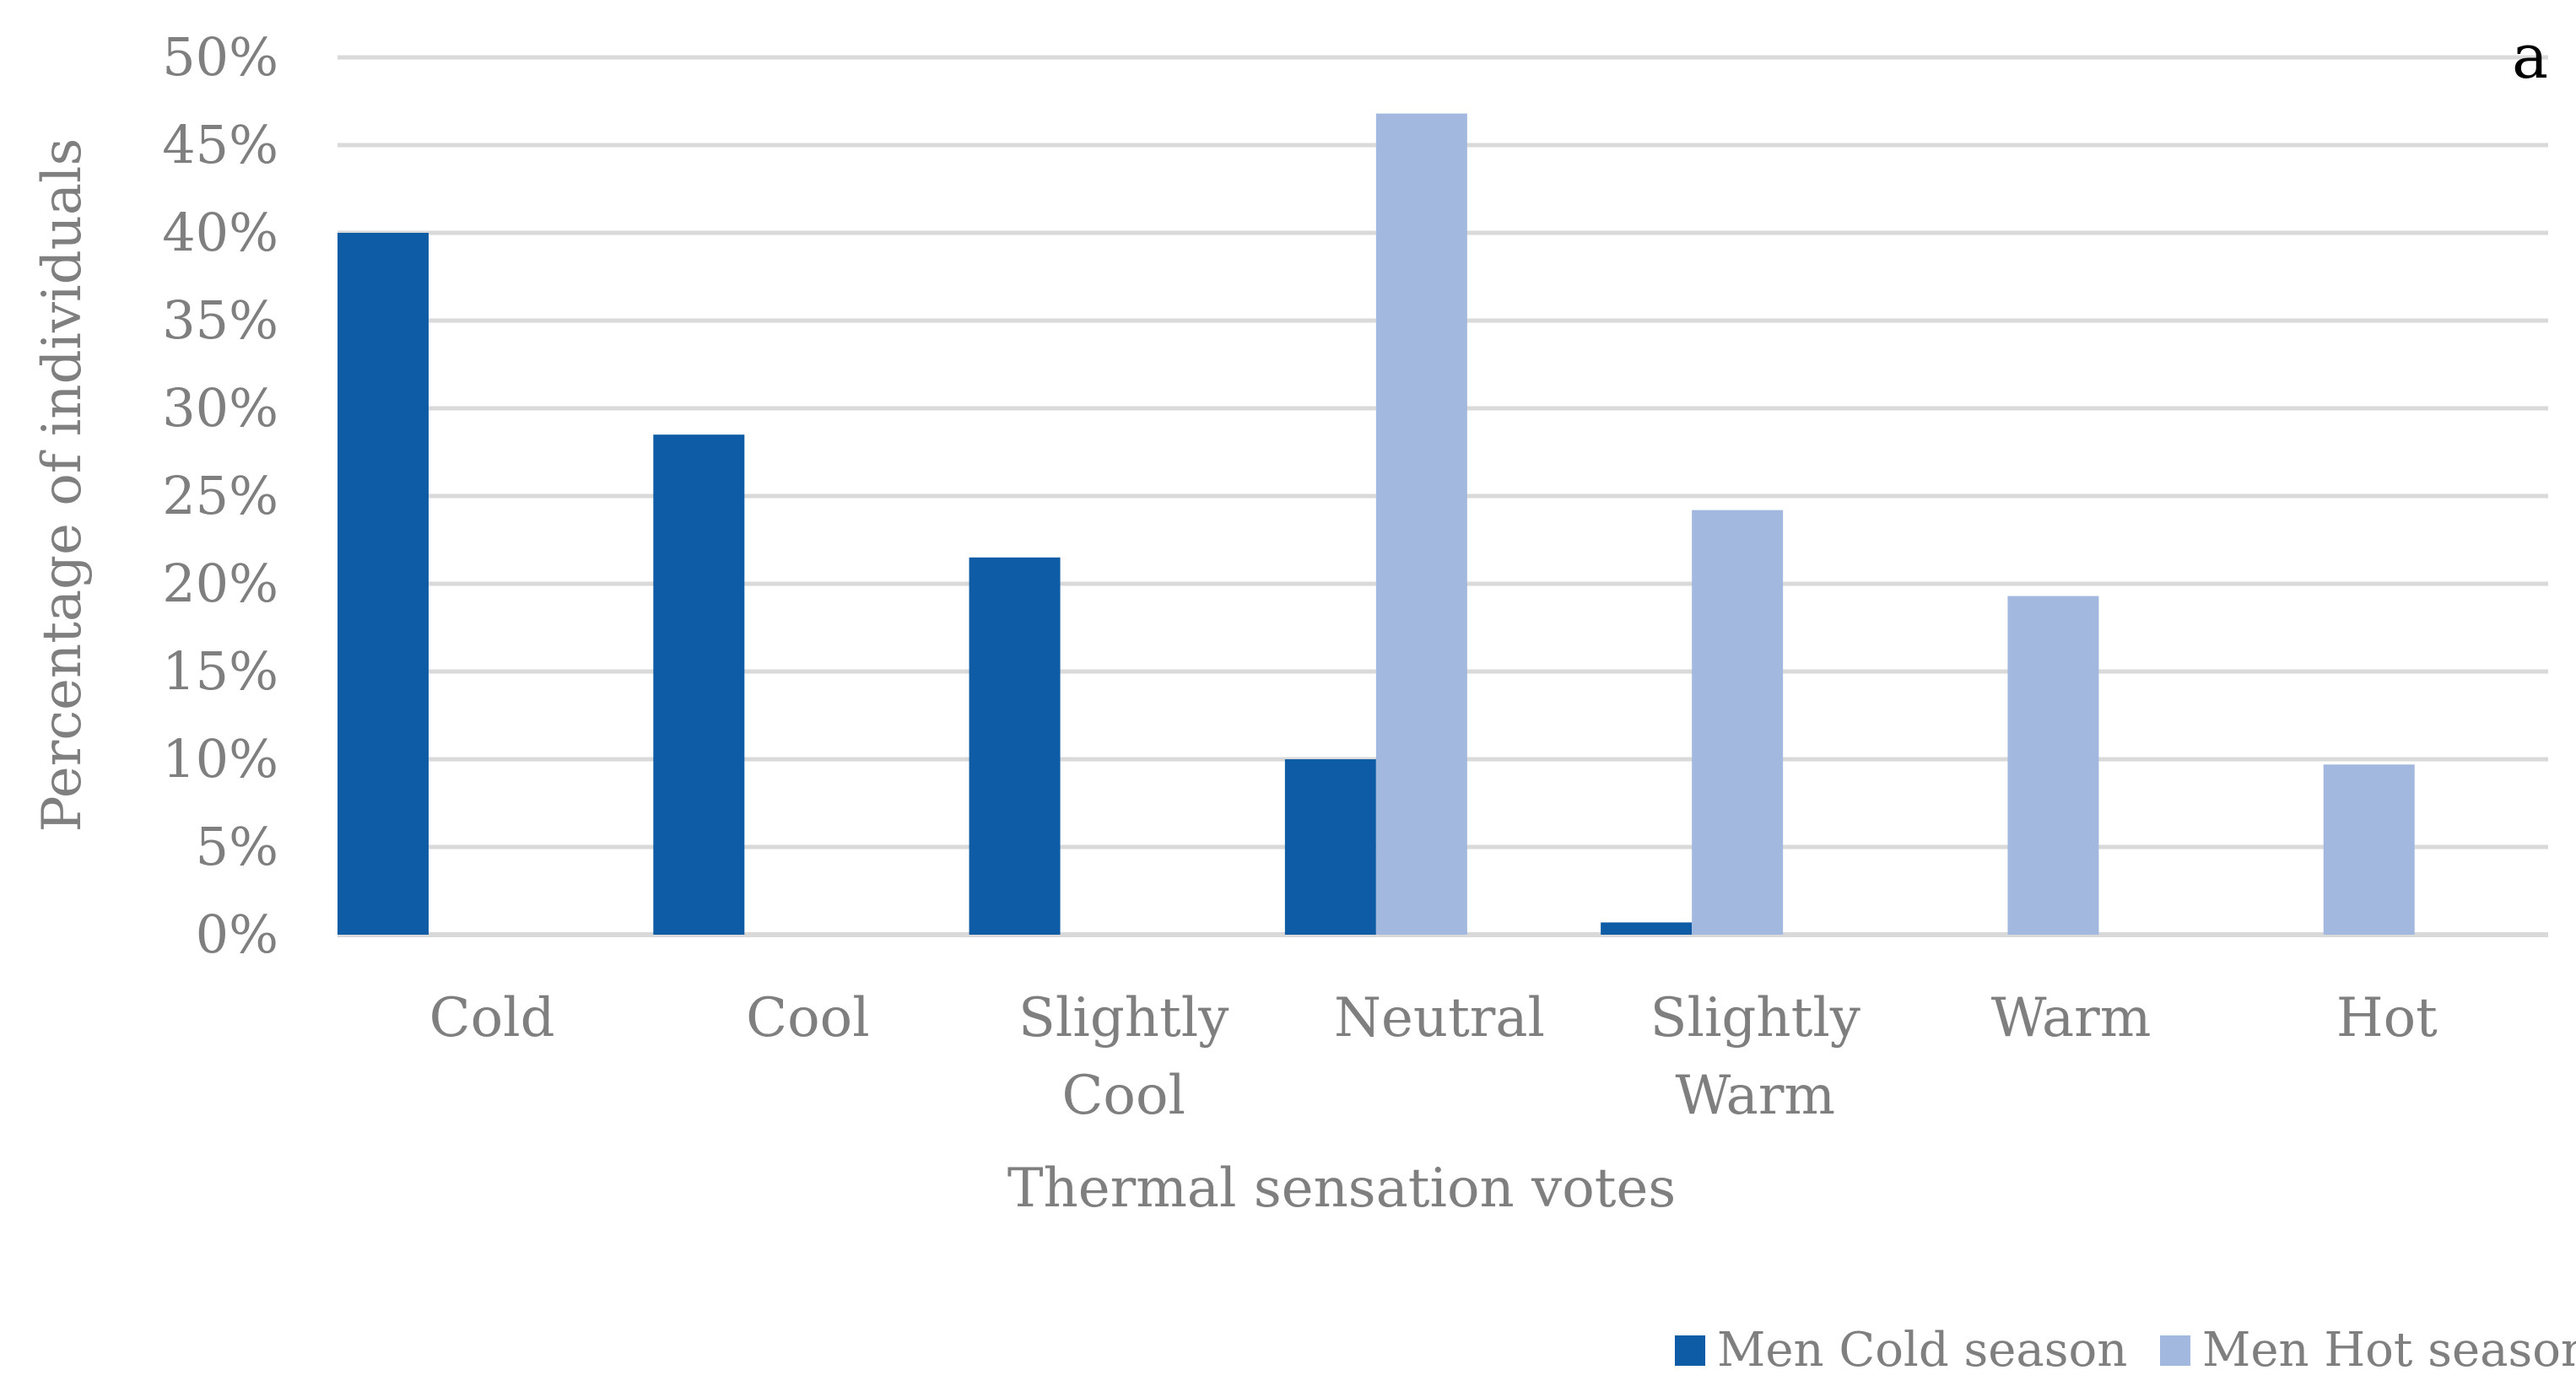 This screenshot has height=1397, width=2576. What do you see at coordinates (220, 408) in the screenshot?
I see `y-tick-30: 30%` at bounding box center [220, 408].